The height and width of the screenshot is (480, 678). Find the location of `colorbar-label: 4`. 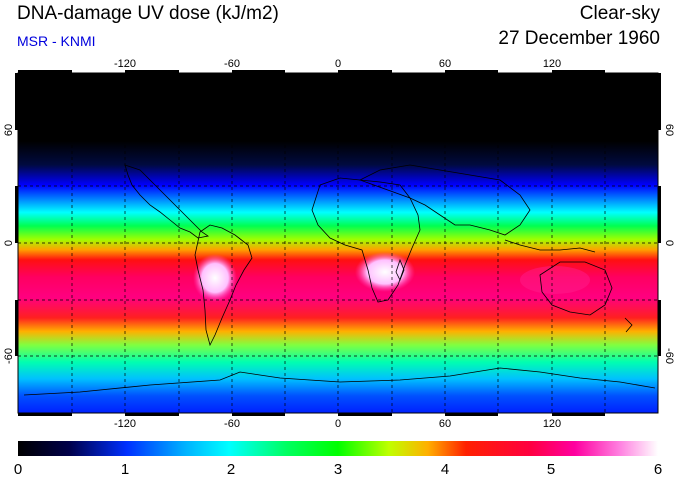

colorbar-label: 4 is located at coordinates (445, 469).